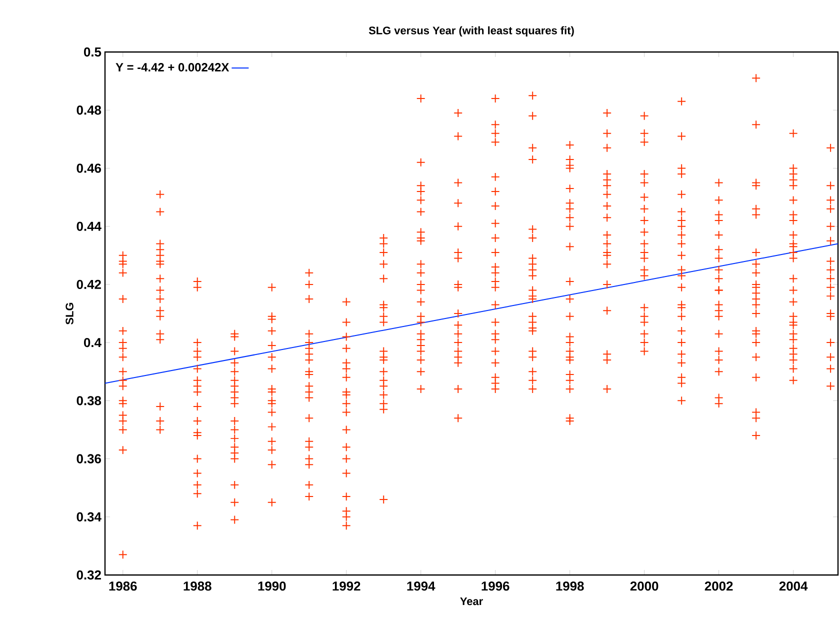  Describe the element at coordinates (89, 168) in the screenshot. I see `y-tick-label: 0.46` at that location.